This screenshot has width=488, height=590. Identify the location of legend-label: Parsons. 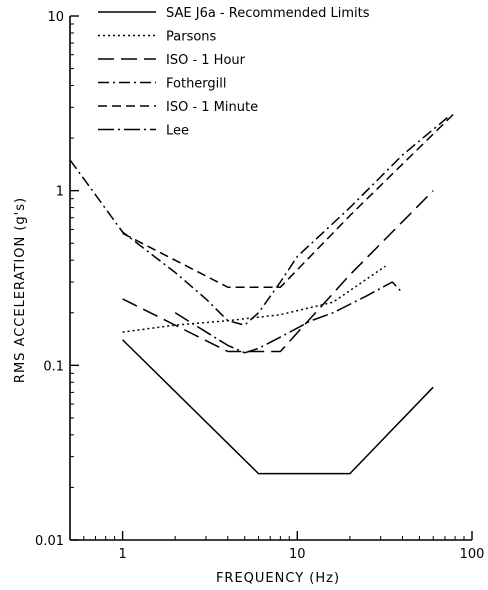
(191, 37).